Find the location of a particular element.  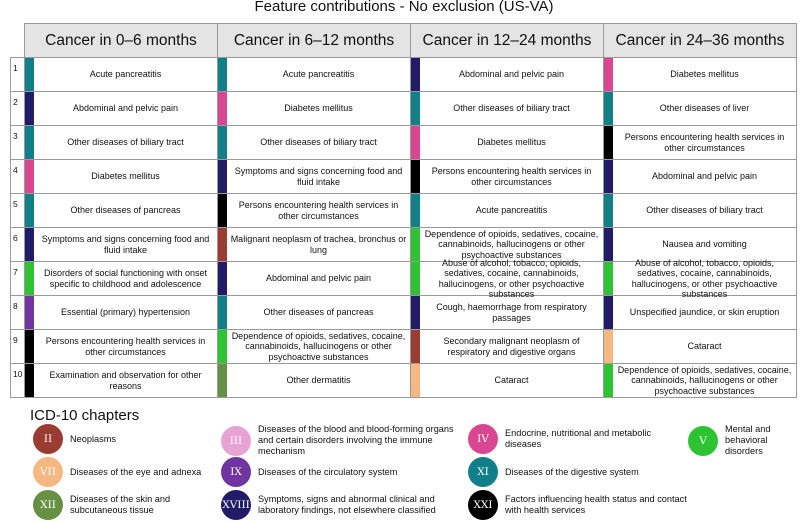

feature-cell-content: Other diseases of biliary tract is located at coordinates (700, 210).